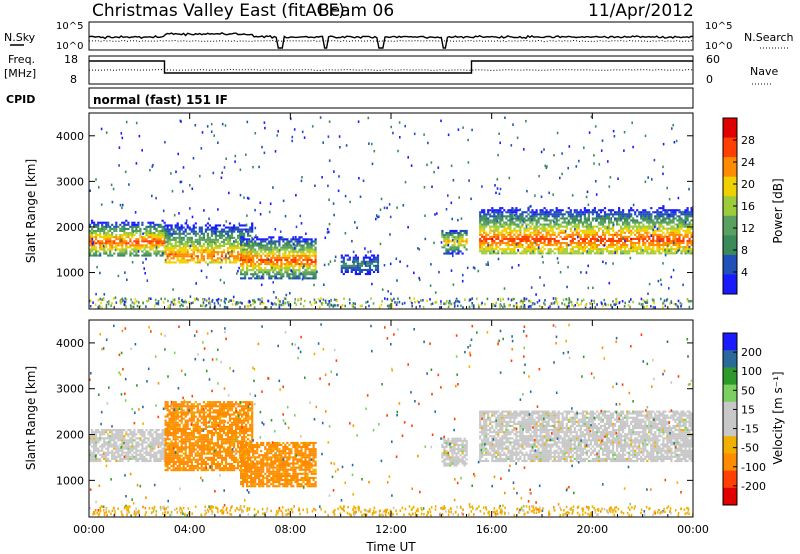 This screenshot has width=800, height=554. Describe the element at coordinates (502, 208) in the screenshot. I see `power-cell-5-2056` at that location.